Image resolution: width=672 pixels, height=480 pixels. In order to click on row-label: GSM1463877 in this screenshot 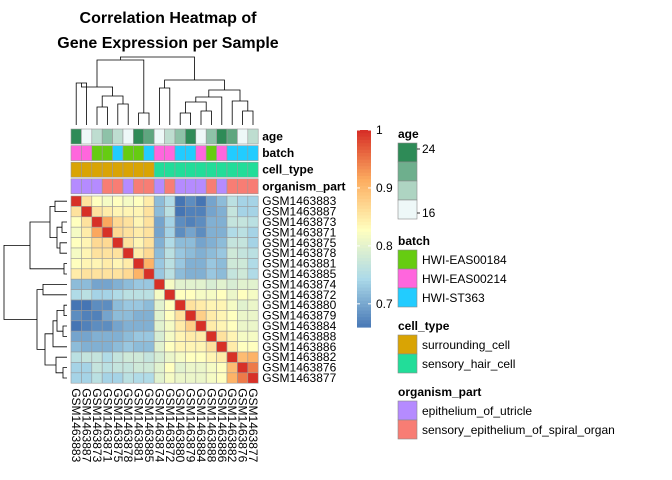, I will do `click(299, 378)`.